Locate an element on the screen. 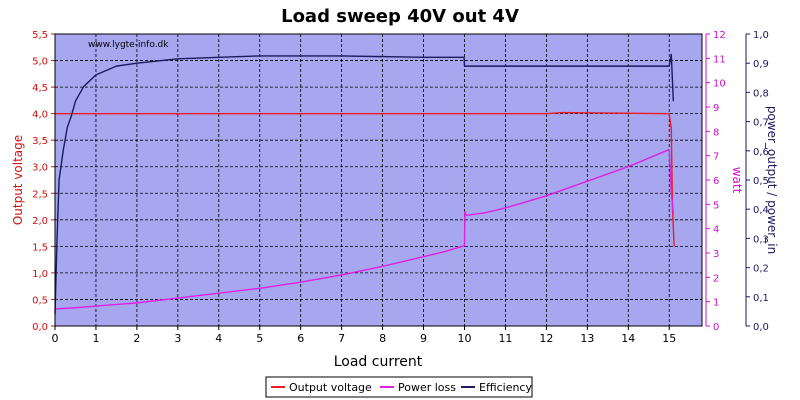  y-right-watt-tick-label: 4 is located at coordinates (716, 230).